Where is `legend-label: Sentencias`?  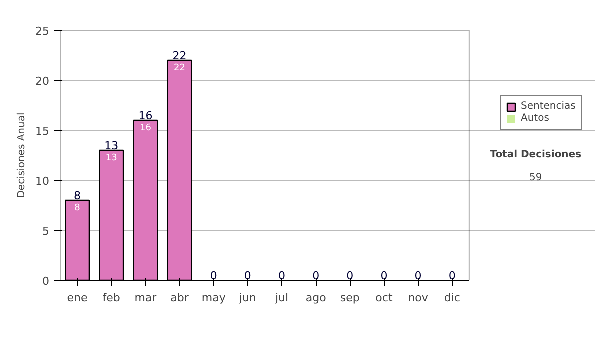 legend-label: Sentencias is located at coordinates (548, 106).